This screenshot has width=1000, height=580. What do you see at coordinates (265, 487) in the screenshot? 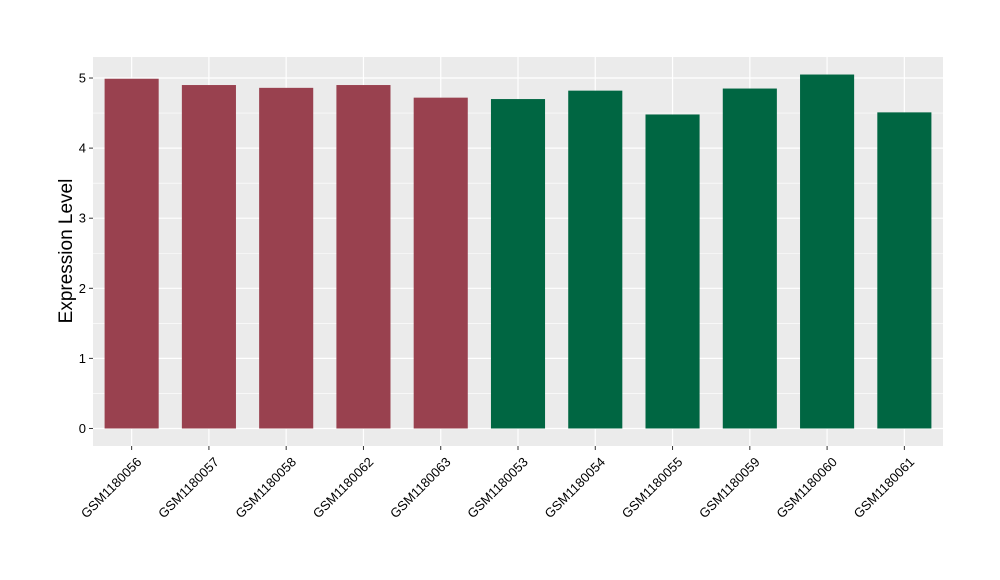
I see `x-tick-label: GSM1180058` at bounding box center [265, 487].